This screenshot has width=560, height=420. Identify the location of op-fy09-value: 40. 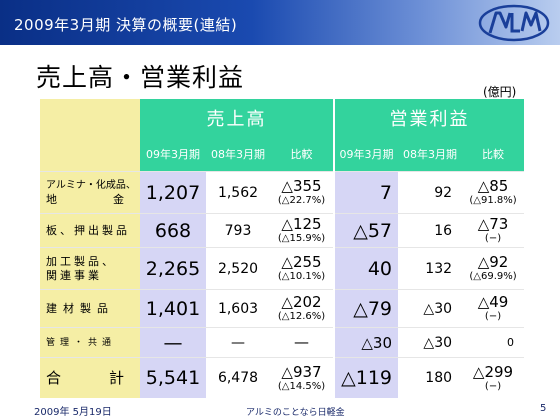
(366, 268).